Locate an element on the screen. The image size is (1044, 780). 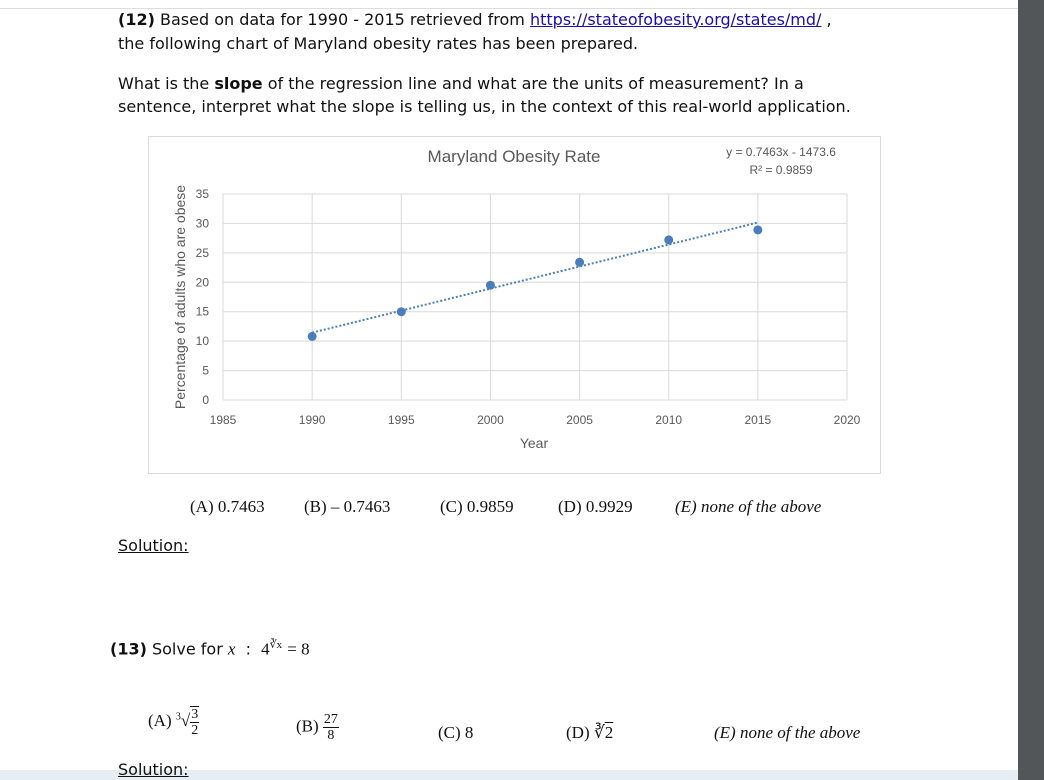
x-tick-label: 1985 is located at coordinates (223, 420).